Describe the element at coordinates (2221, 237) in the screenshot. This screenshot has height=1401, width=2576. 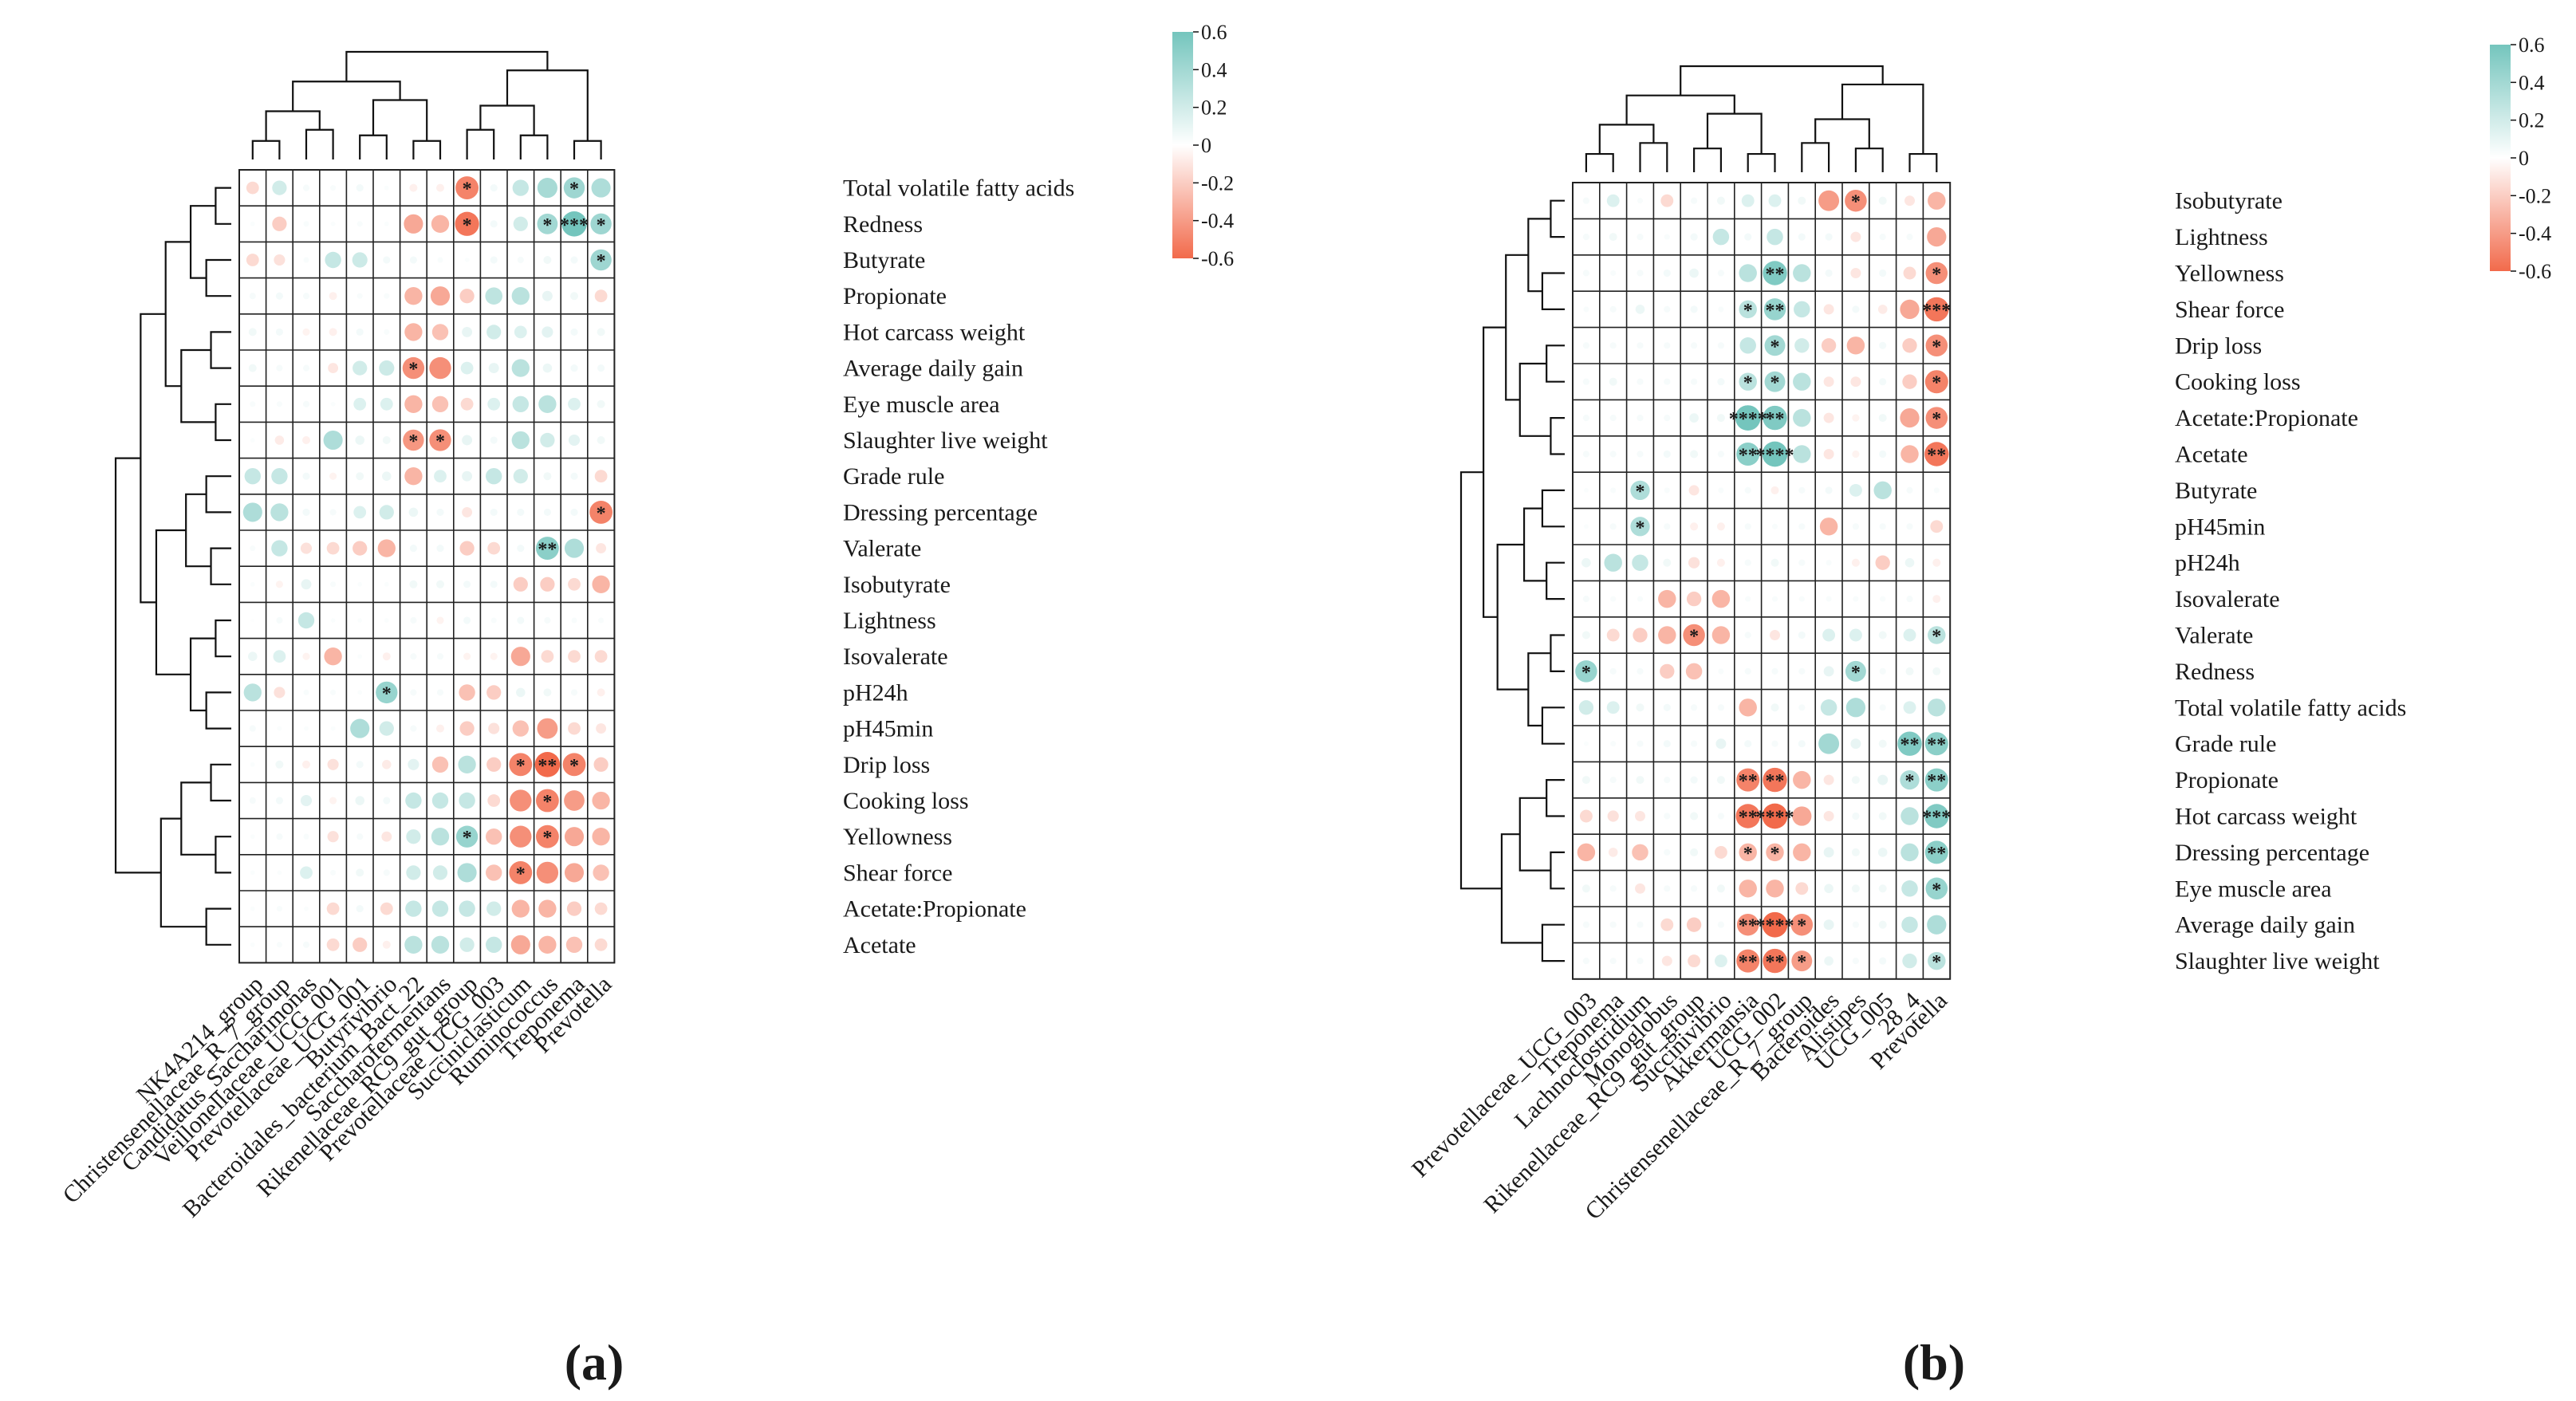
I see `row-label: Lightness` at that location.